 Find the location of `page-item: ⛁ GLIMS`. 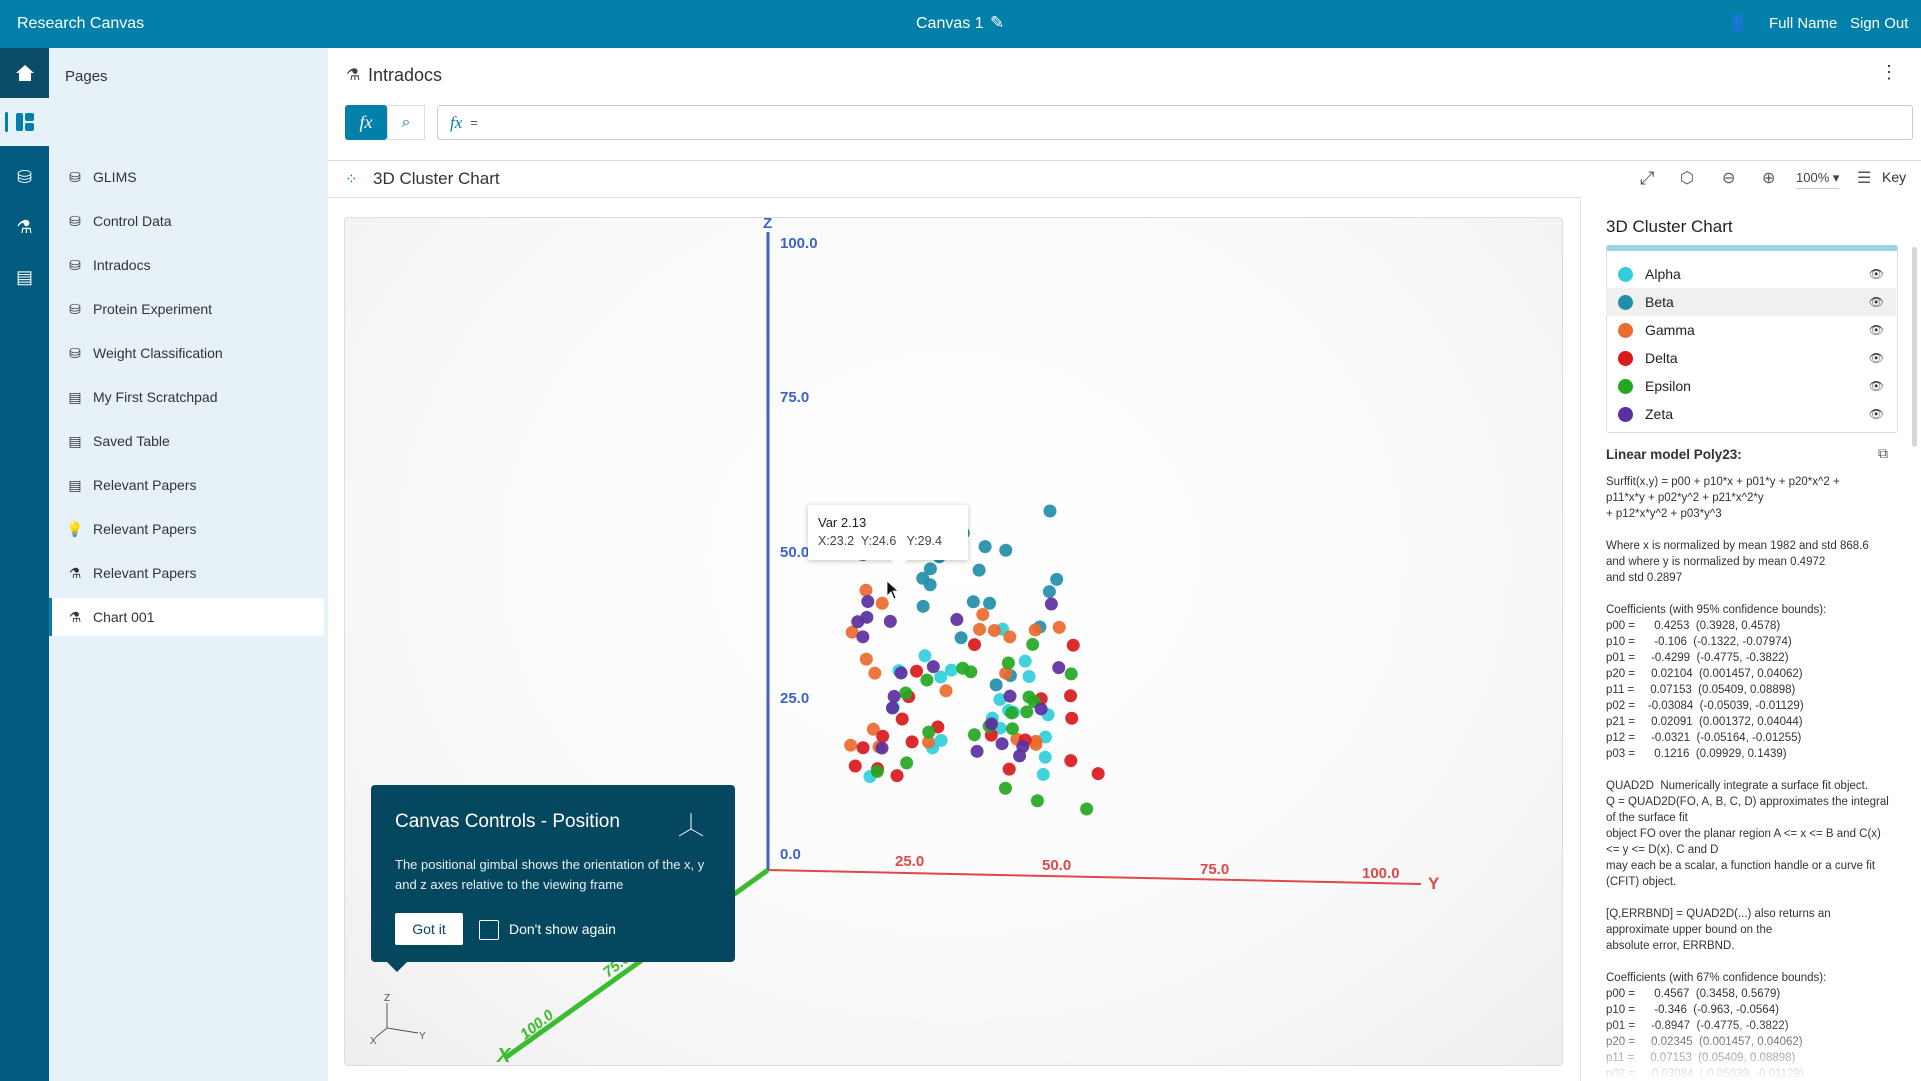

page-item: ⛁ GLIMS is located at coordinates (186, 177).